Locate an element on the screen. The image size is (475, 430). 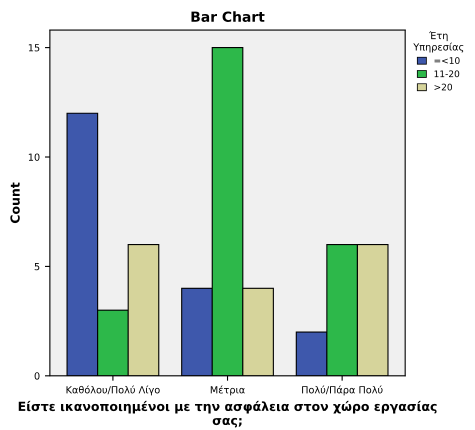
legend-label: >20 is located at coordinates (443, 87).